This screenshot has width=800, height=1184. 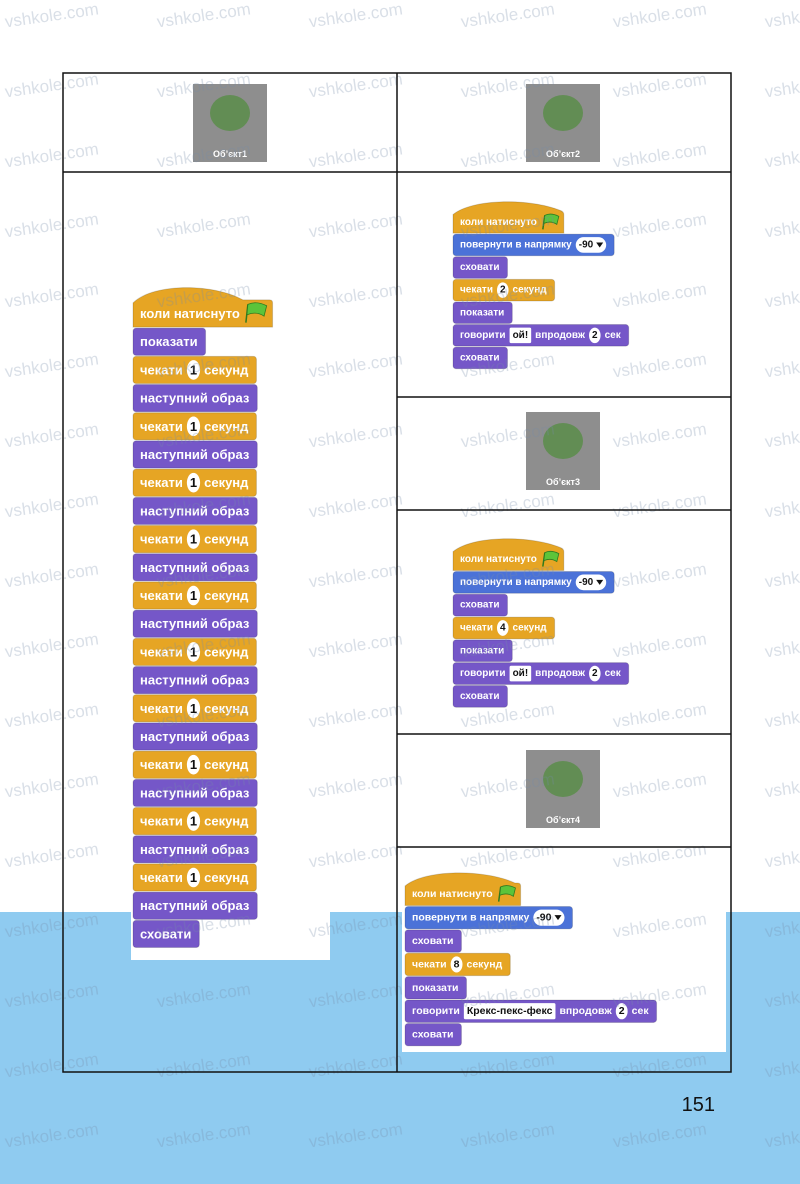 What do you see at coordinates (698, 1105) in the screenshot?
I see `page-number: 151` at bounding box center [698, 1105].